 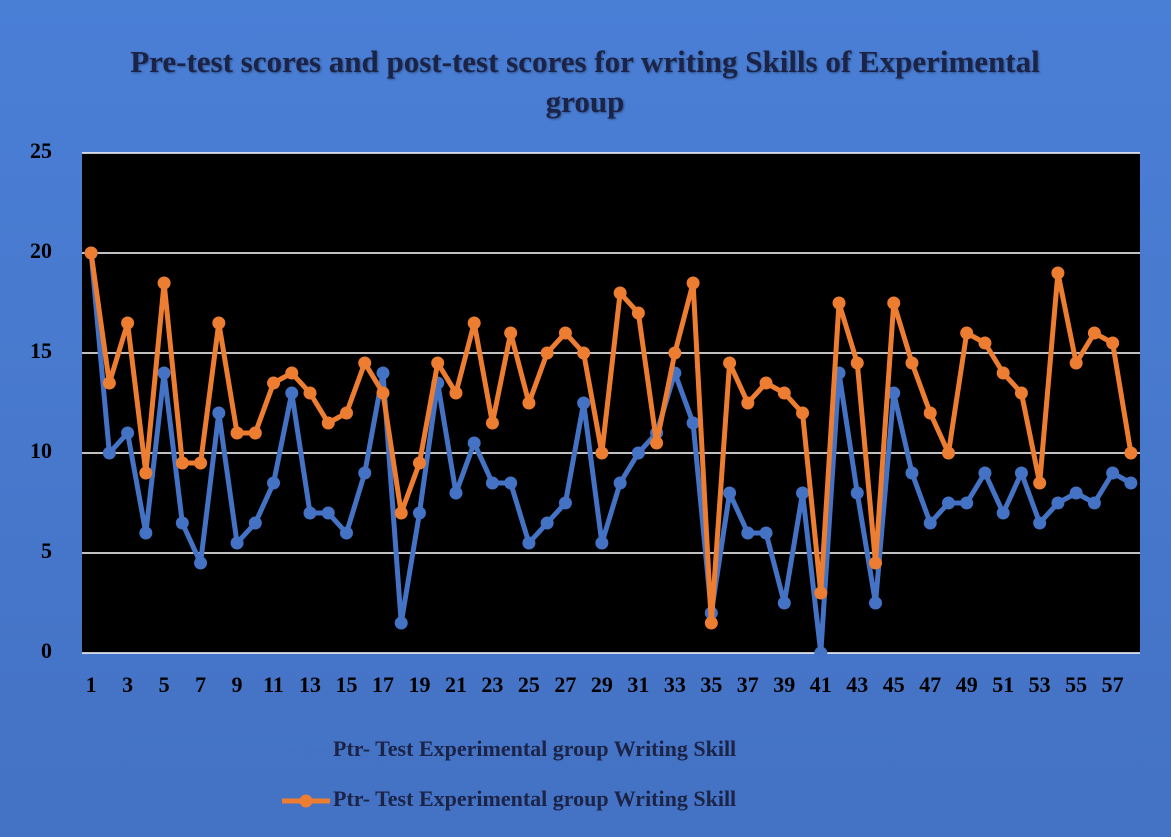 I want to click on x-tick-label: 23, so click(x=492, y=684).